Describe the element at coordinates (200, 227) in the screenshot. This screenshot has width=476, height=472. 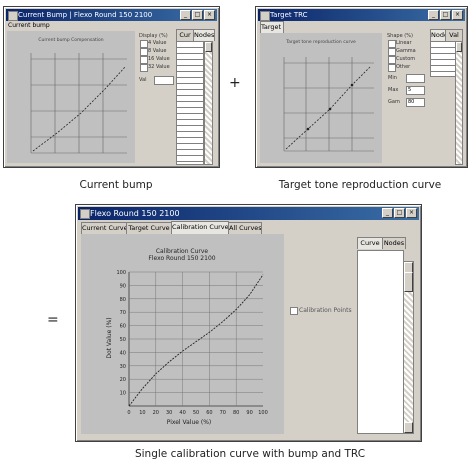
I see `tab-calibration-curve: Calibration Curve` at that location.